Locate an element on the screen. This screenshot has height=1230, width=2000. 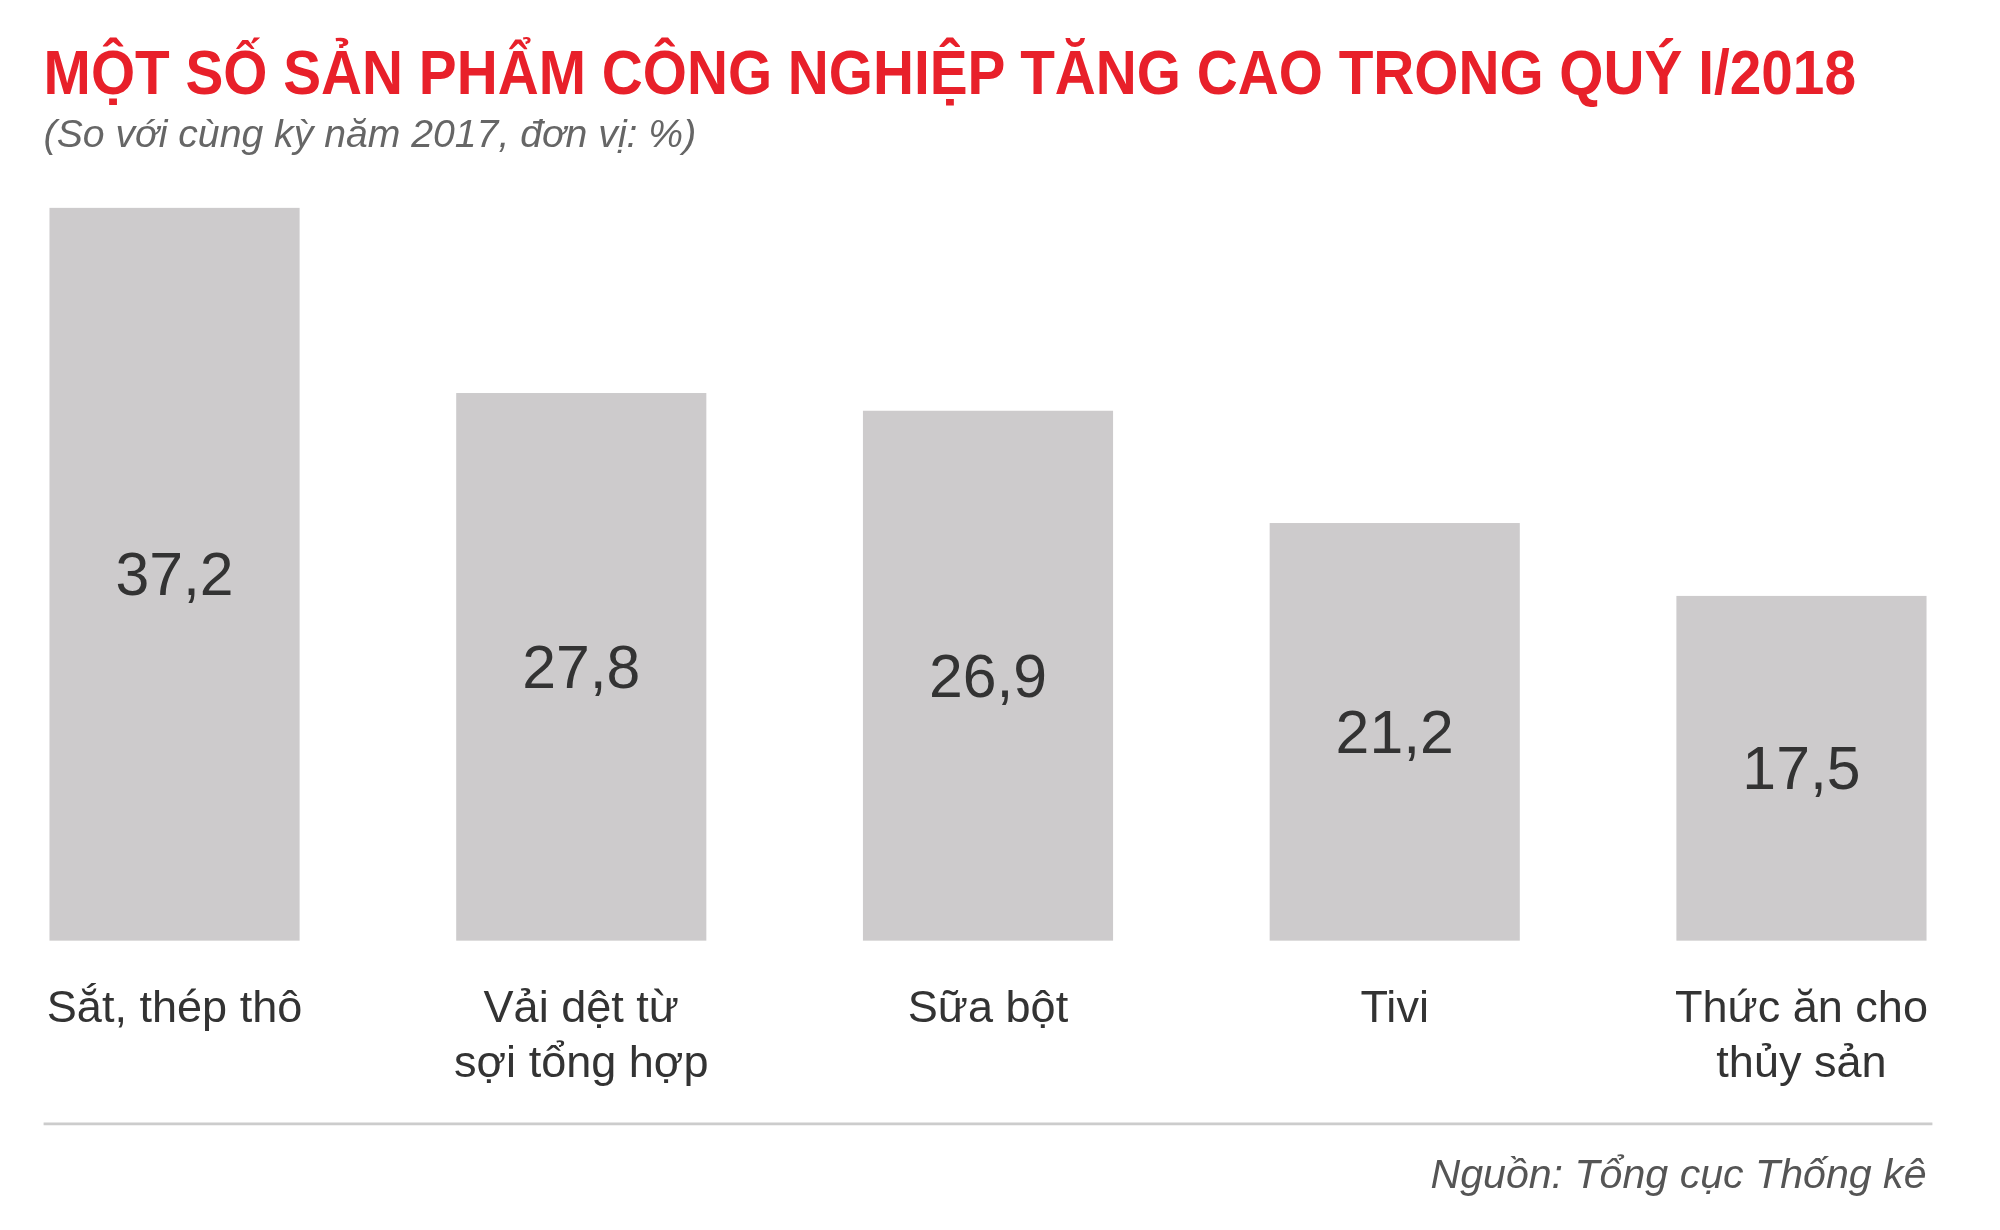
data-label: 17,5 is located at coordinates (1801, 768).